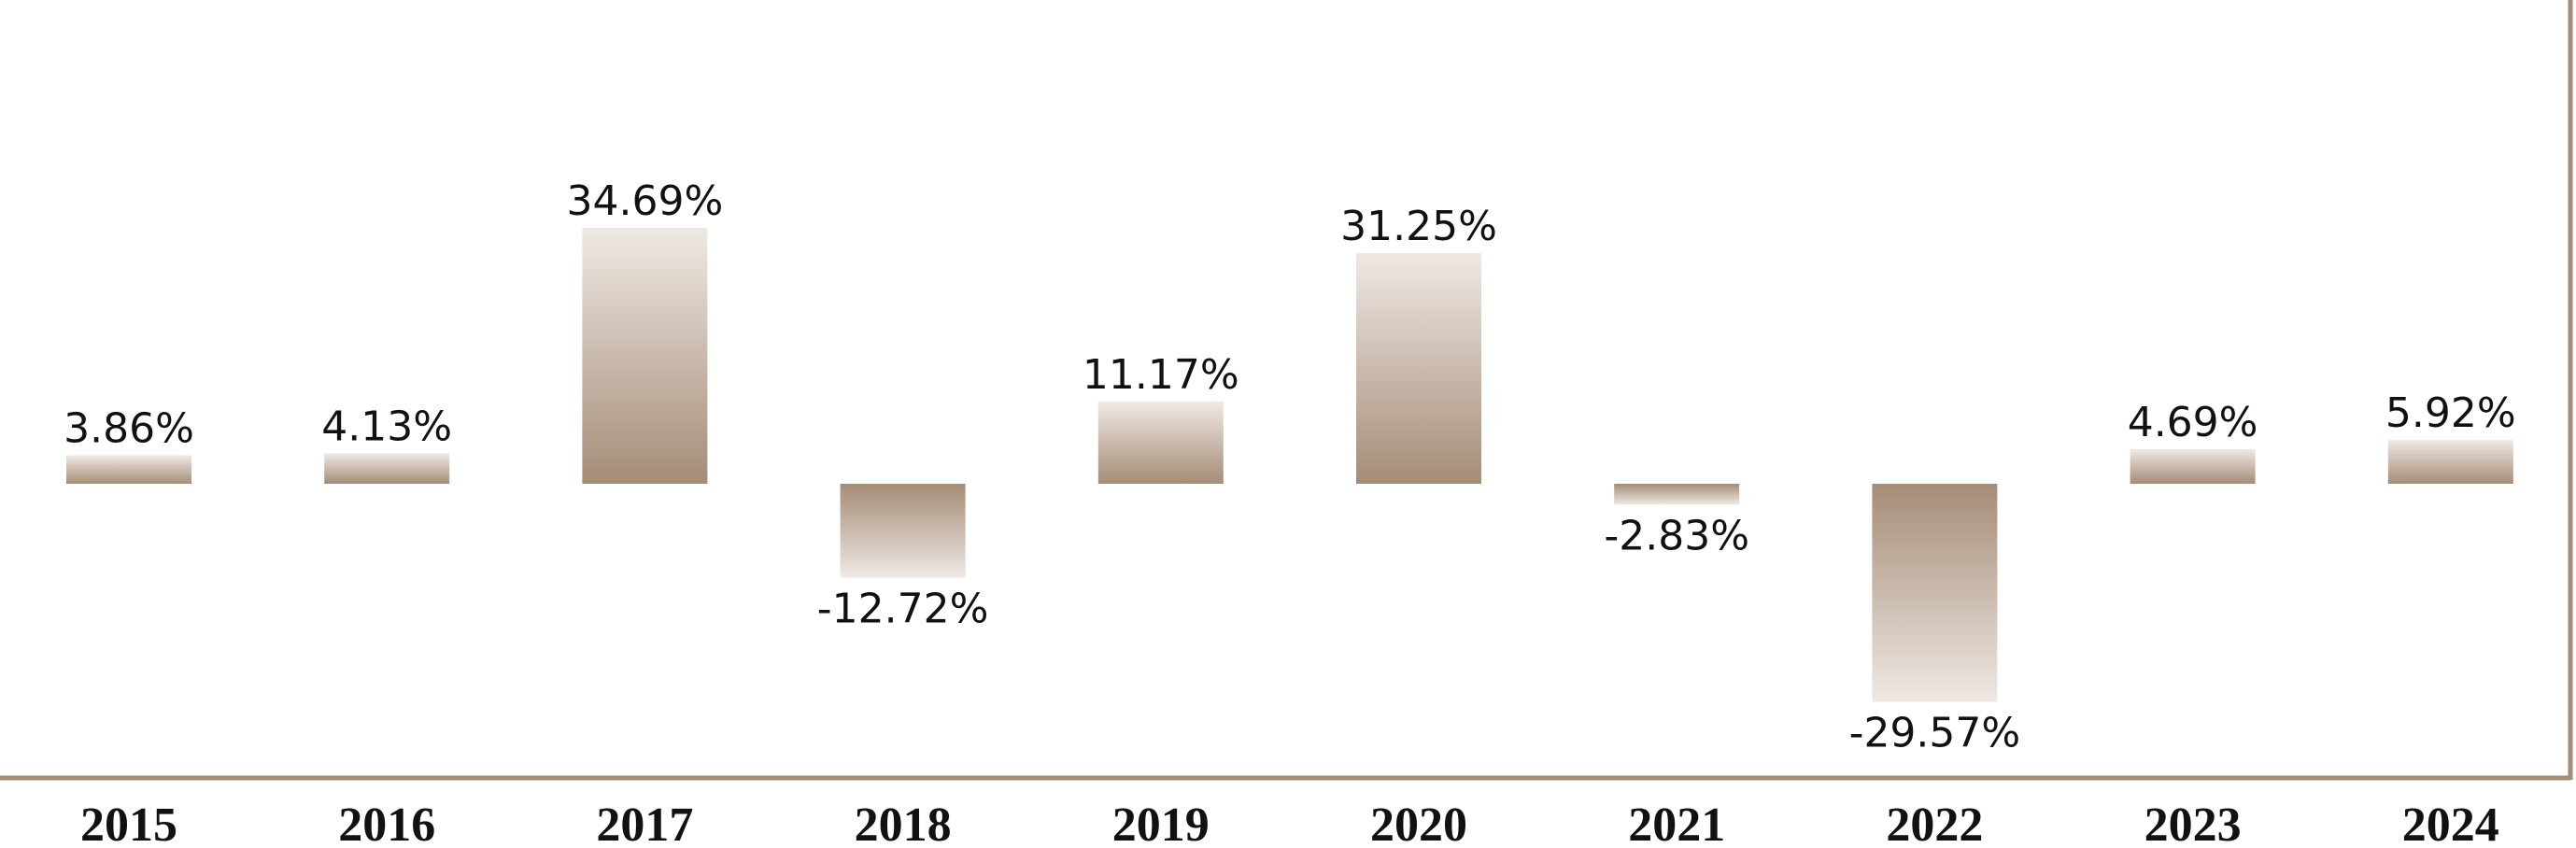 This screenshot has height=848, width=2576. What do you see at coordinates (387, 468) in the screenshot?
I see `bar-2016` at bounding box center [387, 468].